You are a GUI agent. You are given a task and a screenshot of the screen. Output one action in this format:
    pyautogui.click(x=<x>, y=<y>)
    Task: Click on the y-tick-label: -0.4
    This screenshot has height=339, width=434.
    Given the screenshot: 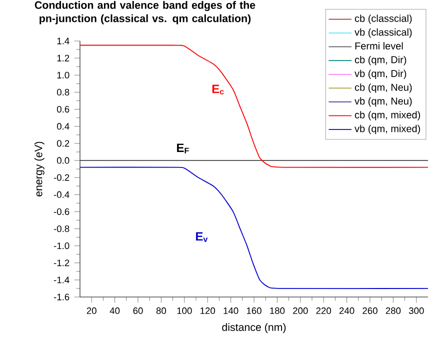 What is the action you would take?
    pyautogui.click(x=62, y=194)
    